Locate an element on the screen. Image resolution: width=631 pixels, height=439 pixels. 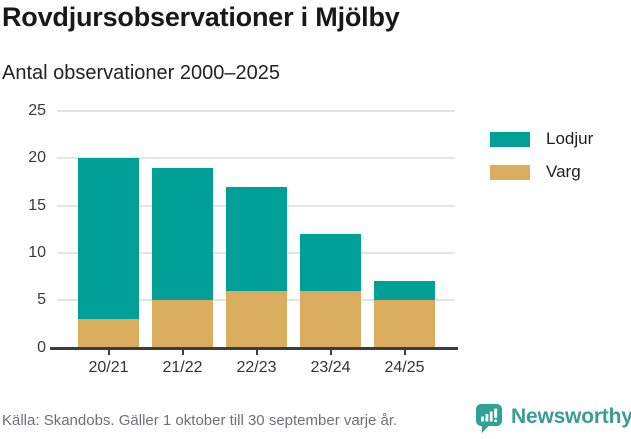
chart-title: Rovdjursobservationer i Mjölby is located at coordinates (201, 17).